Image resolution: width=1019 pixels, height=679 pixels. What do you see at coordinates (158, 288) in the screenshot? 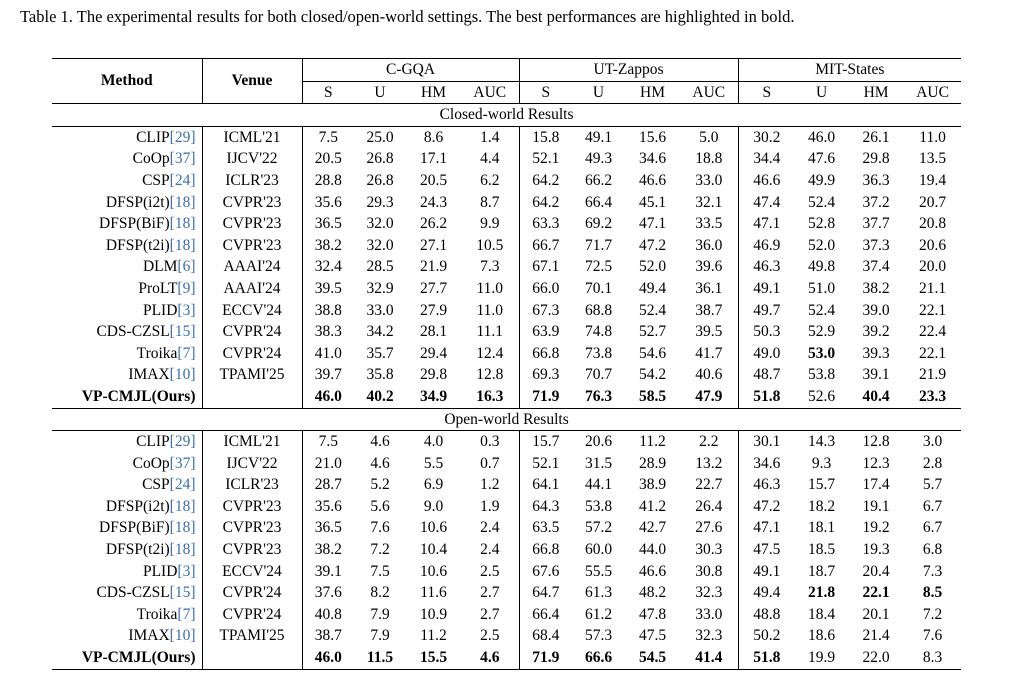
I see `method-name: ProLT` at bounding box center [158, 288].